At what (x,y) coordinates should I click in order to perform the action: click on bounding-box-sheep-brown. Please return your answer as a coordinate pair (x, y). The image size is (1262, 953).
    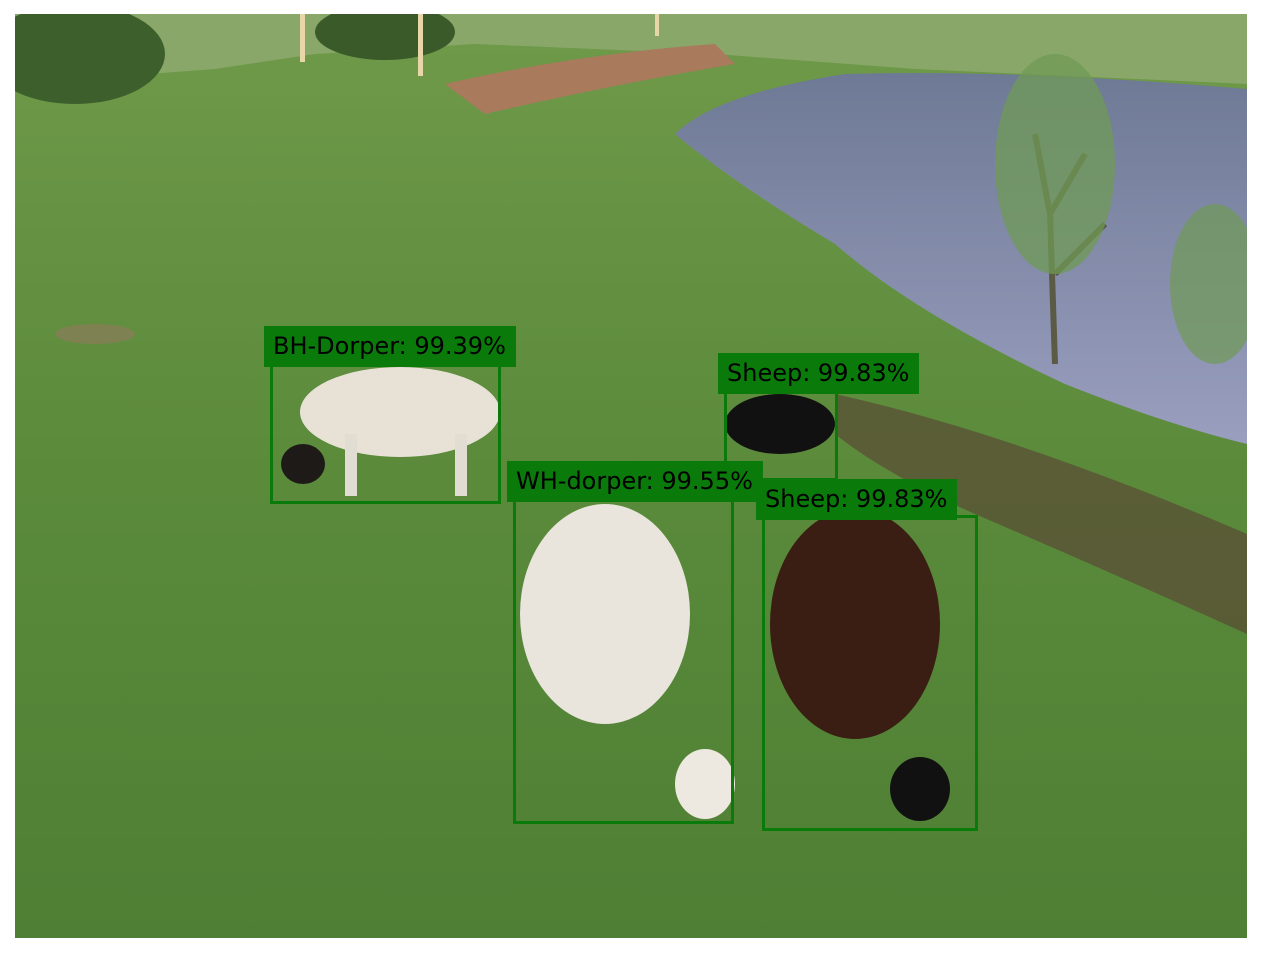
    Looking at the image, I should click on (870, 673).